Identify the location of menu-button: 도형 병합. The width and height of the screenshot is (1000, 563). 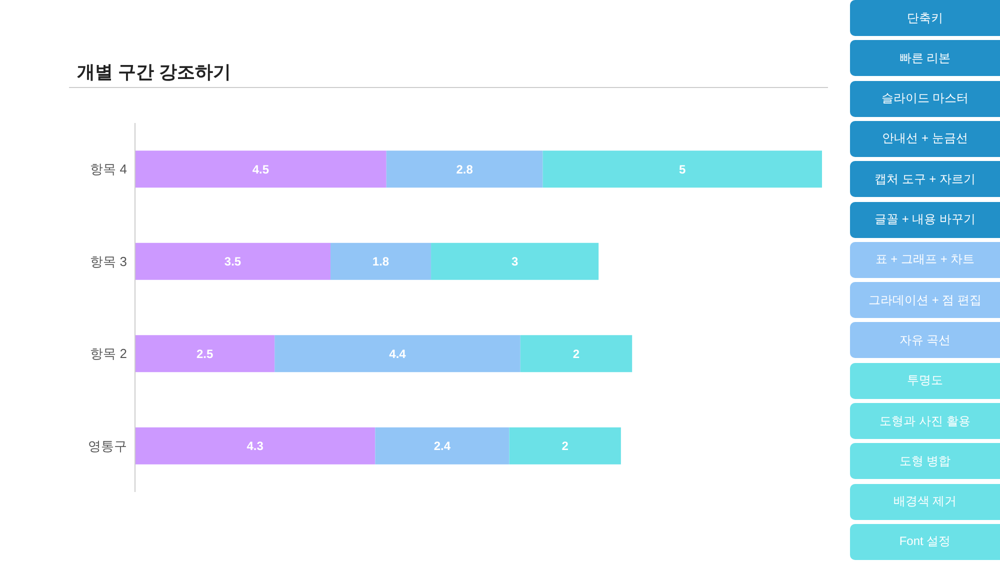
(925, 461).